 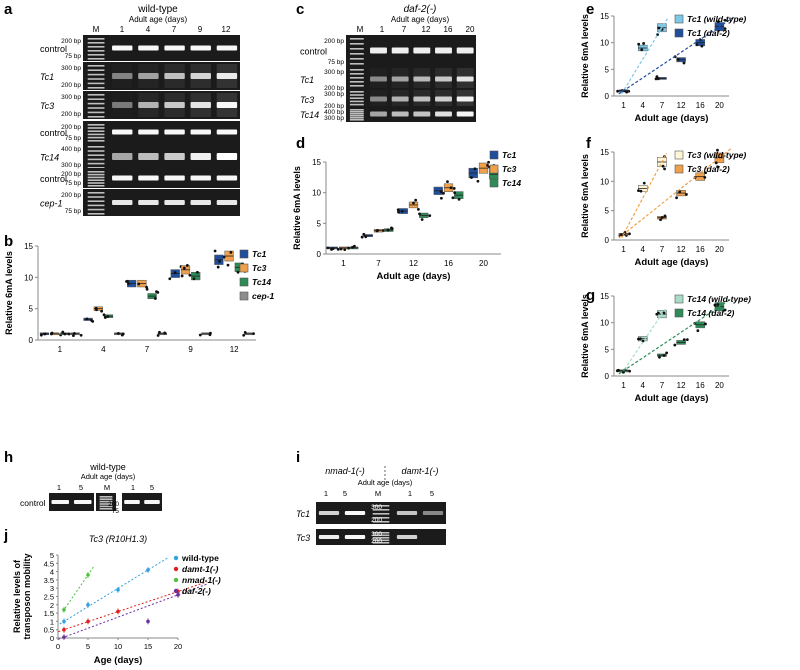 What do you see at coordinates (585, 196) in the screenshot?
I see `y-axis-label: Relative 6mA levels` at bounding box center [585, 196].